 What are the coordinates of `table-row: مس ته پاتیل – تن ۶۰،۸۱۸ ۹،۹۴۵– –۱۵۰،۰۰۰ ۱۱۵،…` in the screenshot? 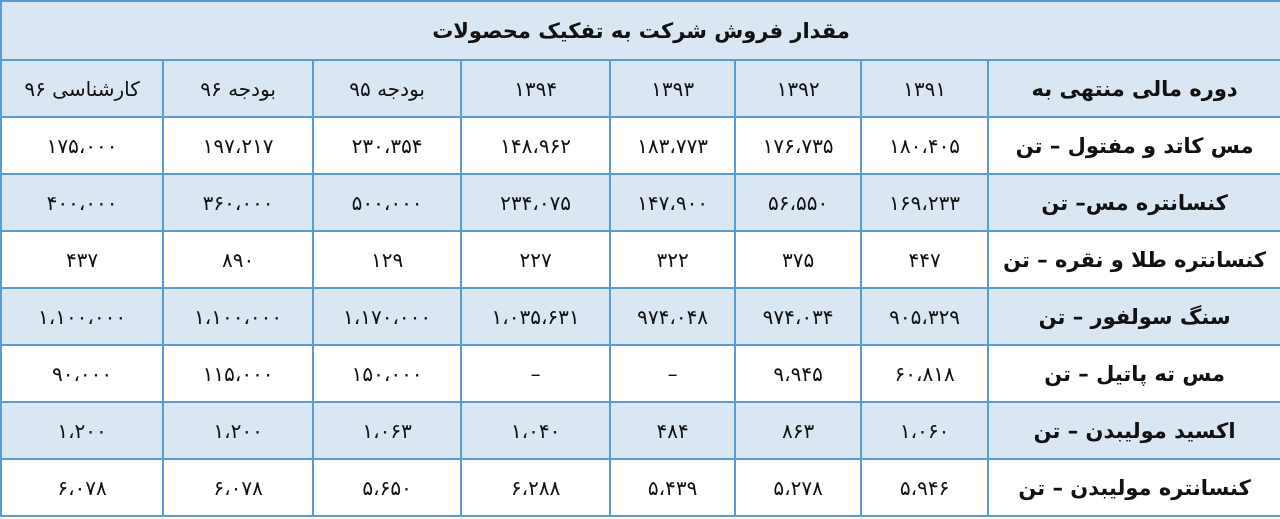 It's located at (640, 373).